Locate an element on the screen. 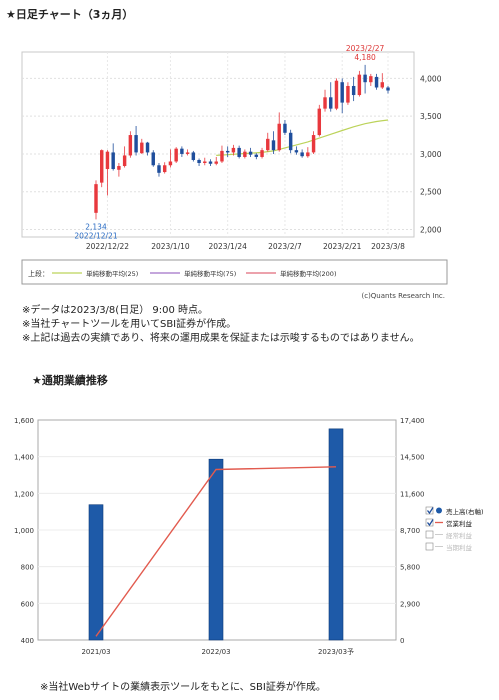 The image size is (499, 700). svg-text: 単純移動平均(75) is located at coordinates (210, 273).